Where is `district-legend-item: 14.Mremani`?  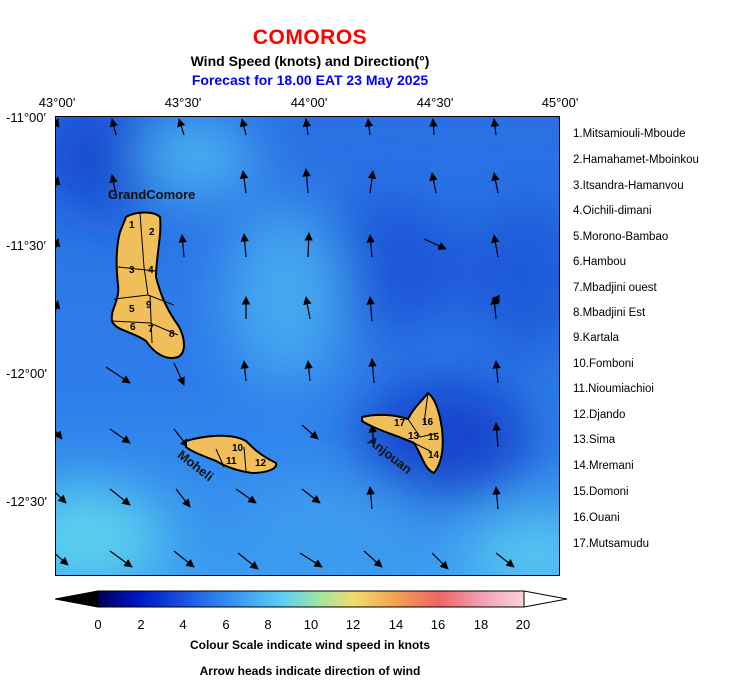
district-legend-item: 14.Mremani is located at coordinates (603, 466).